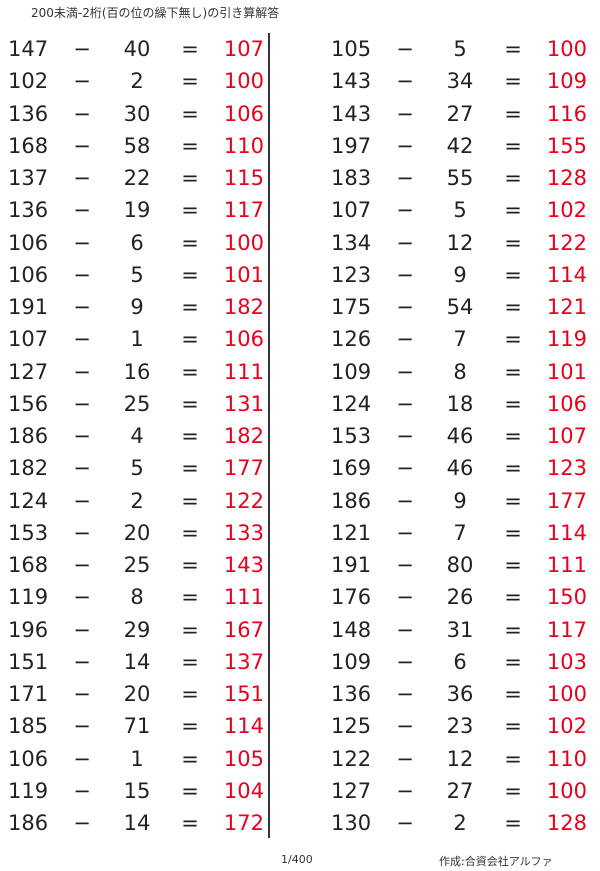 This screenshot has height=871, width=600. I want to click on subtrahend: 46, so click(460, 436).